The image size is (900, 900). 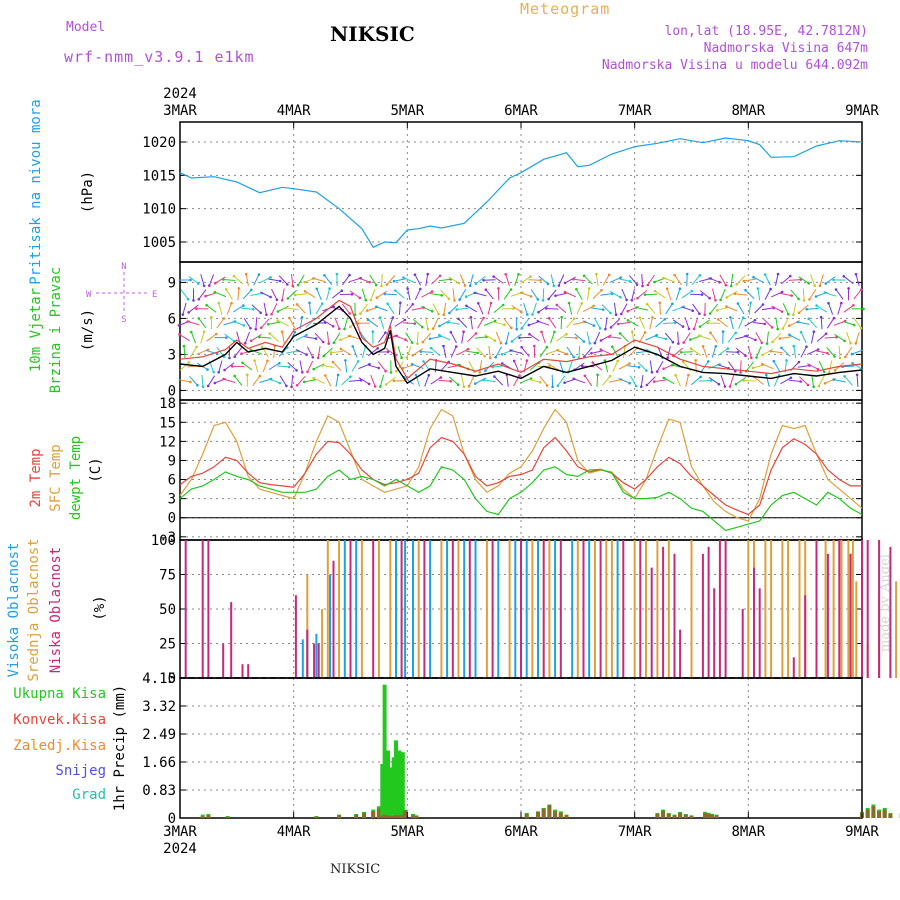 What do you see at coordinates (521, 499) in the screenshot?
I see `dewpt-line` at bounding box center [521, 499].